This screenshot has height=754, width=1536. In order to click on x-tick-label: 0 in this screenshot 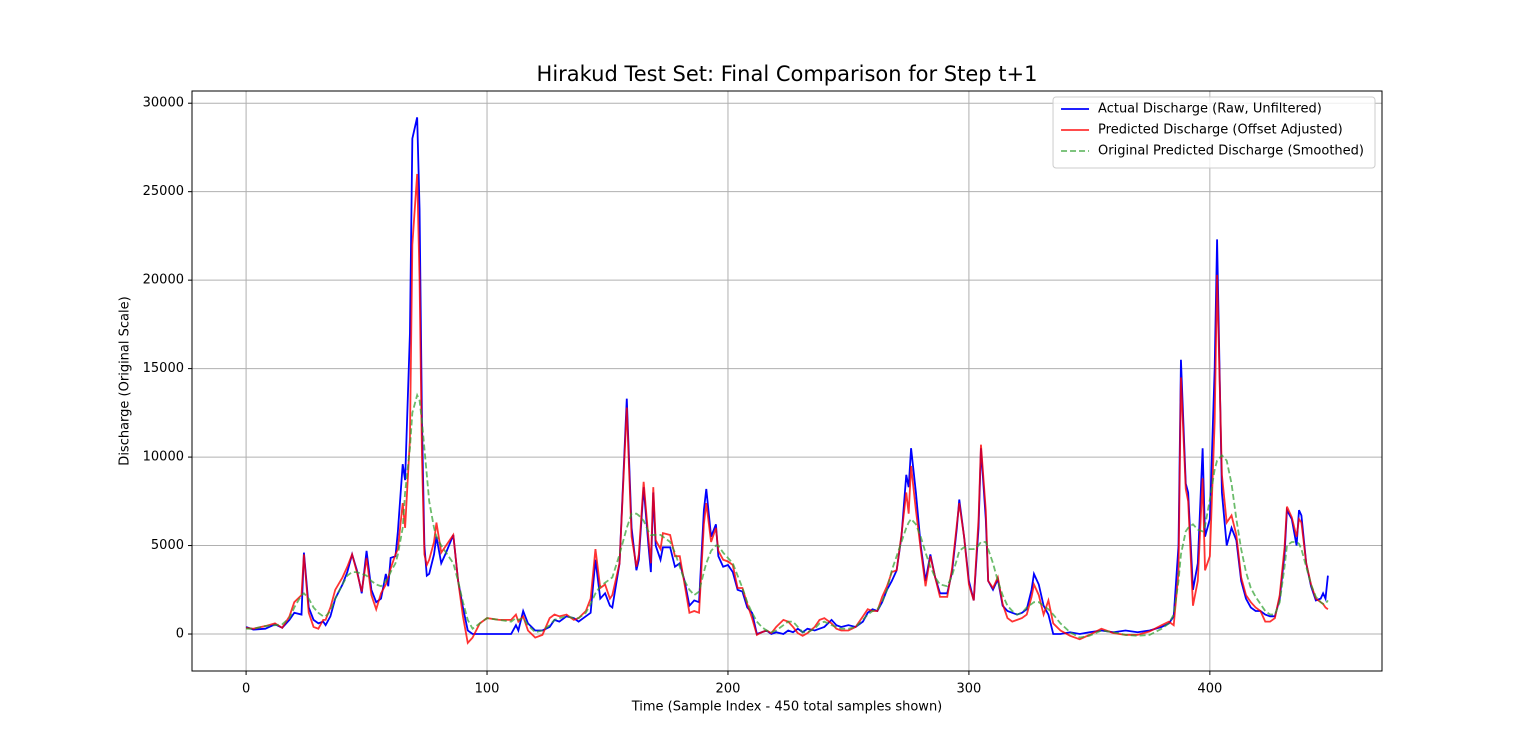, I will do `click(246, 689)`.